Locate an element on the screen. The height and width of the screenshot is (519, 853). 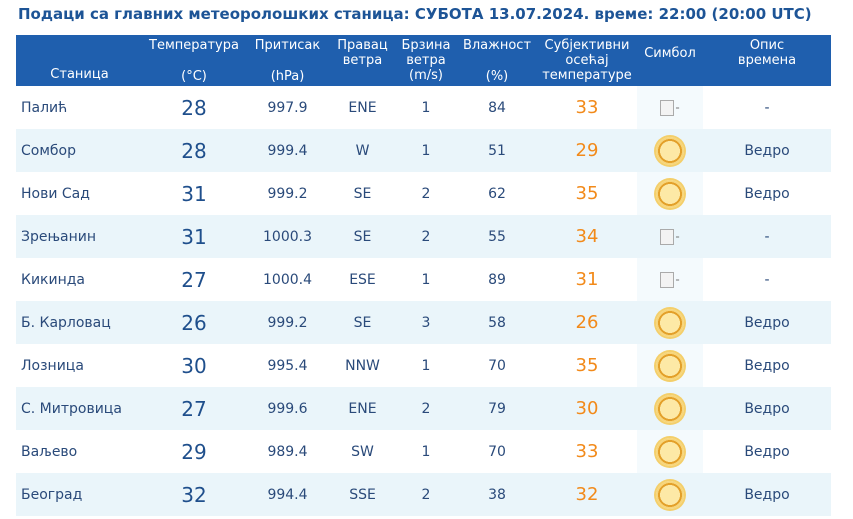
feels-like-value: 31 is located at coordinates (587, 279).